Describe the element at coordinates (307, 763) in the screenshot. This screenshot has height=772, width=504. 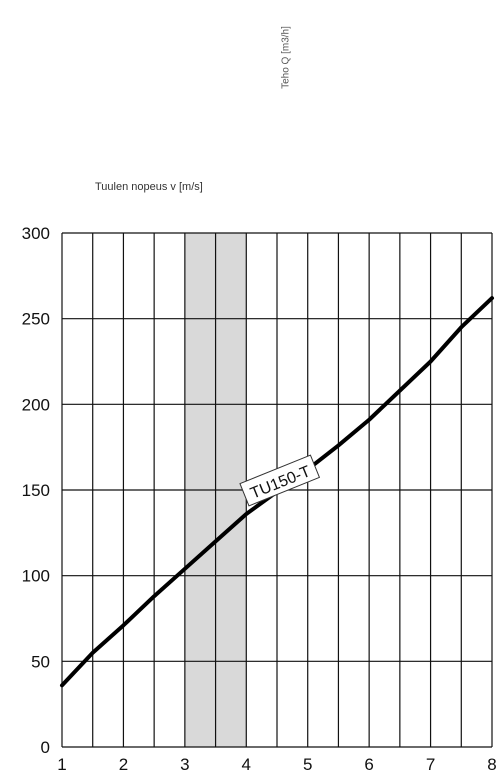
I see `x-tick-label: 5` at that location.